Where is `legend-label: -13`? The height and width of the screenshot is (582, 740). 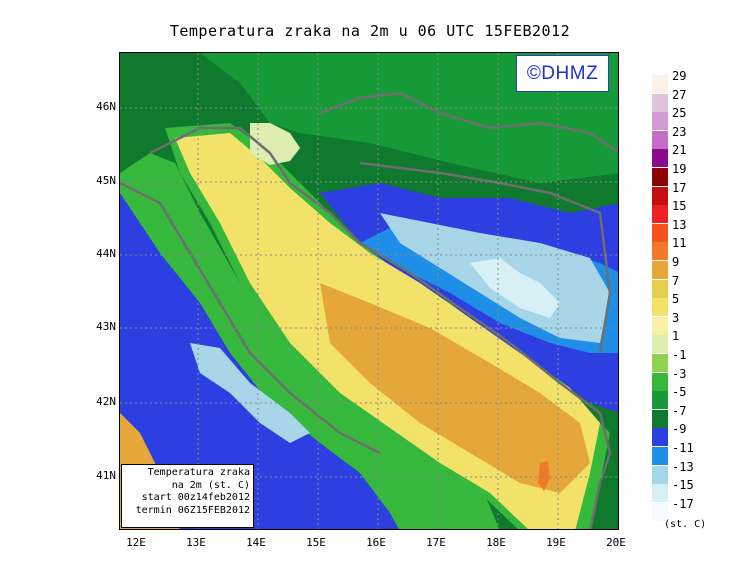 legend-label: -13 is located at coordinates (683, 466).